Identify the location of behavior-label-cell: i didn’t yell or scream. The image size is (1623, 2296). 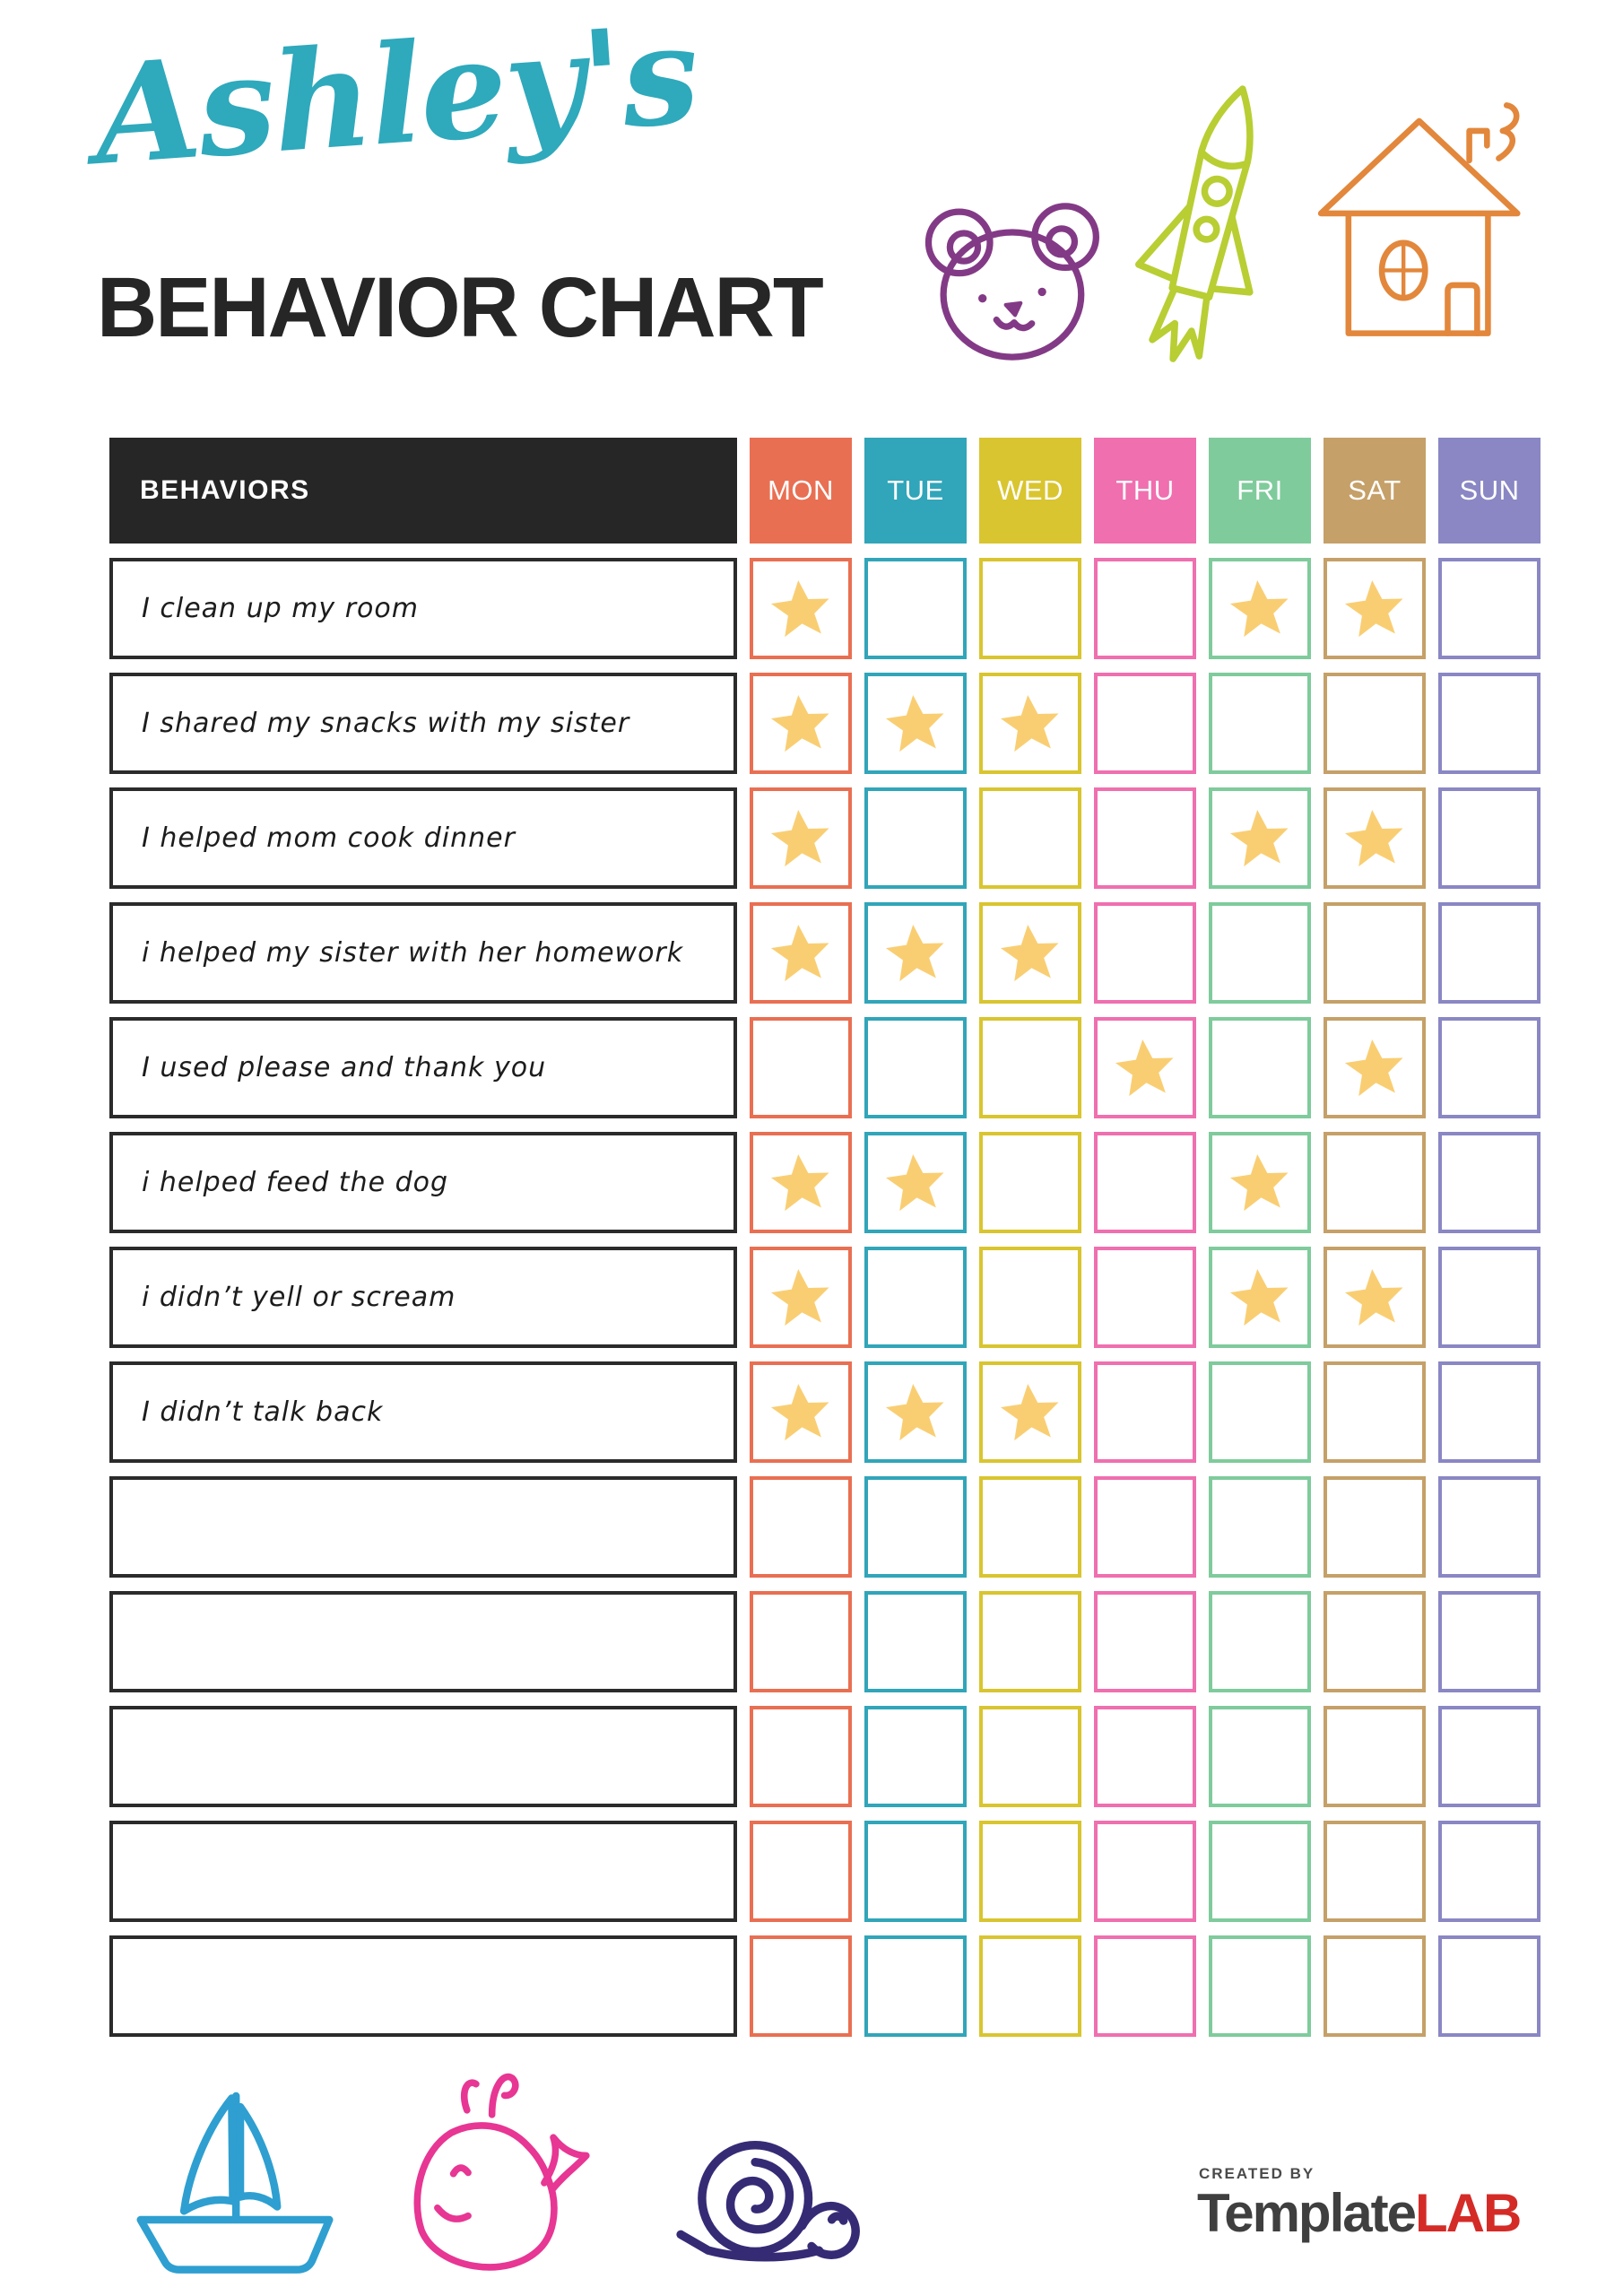
(423, 1297).